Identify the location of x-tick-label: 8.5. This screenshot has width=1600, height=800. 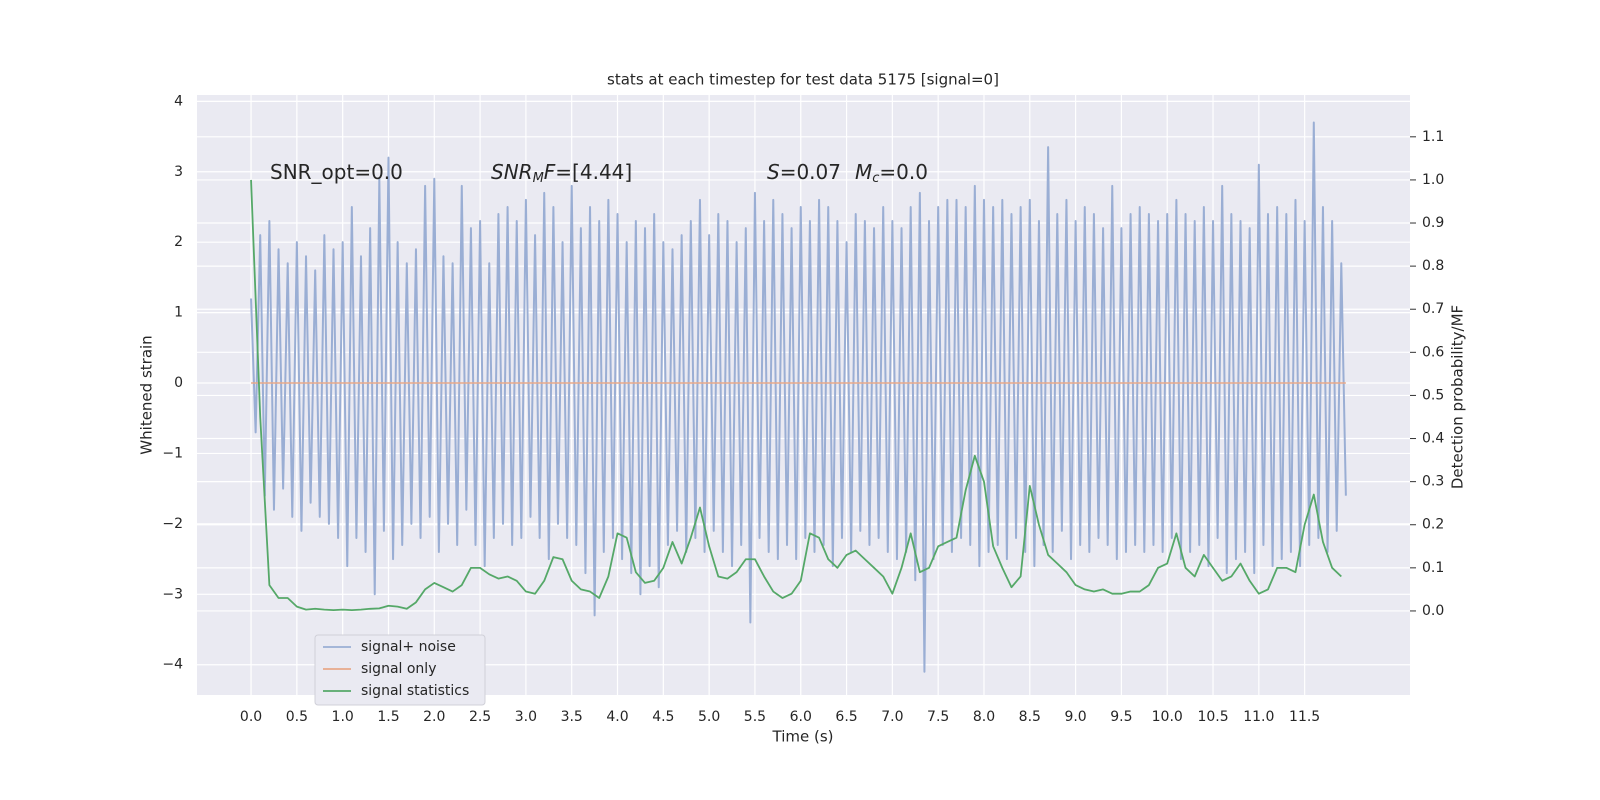
(1030, 717).